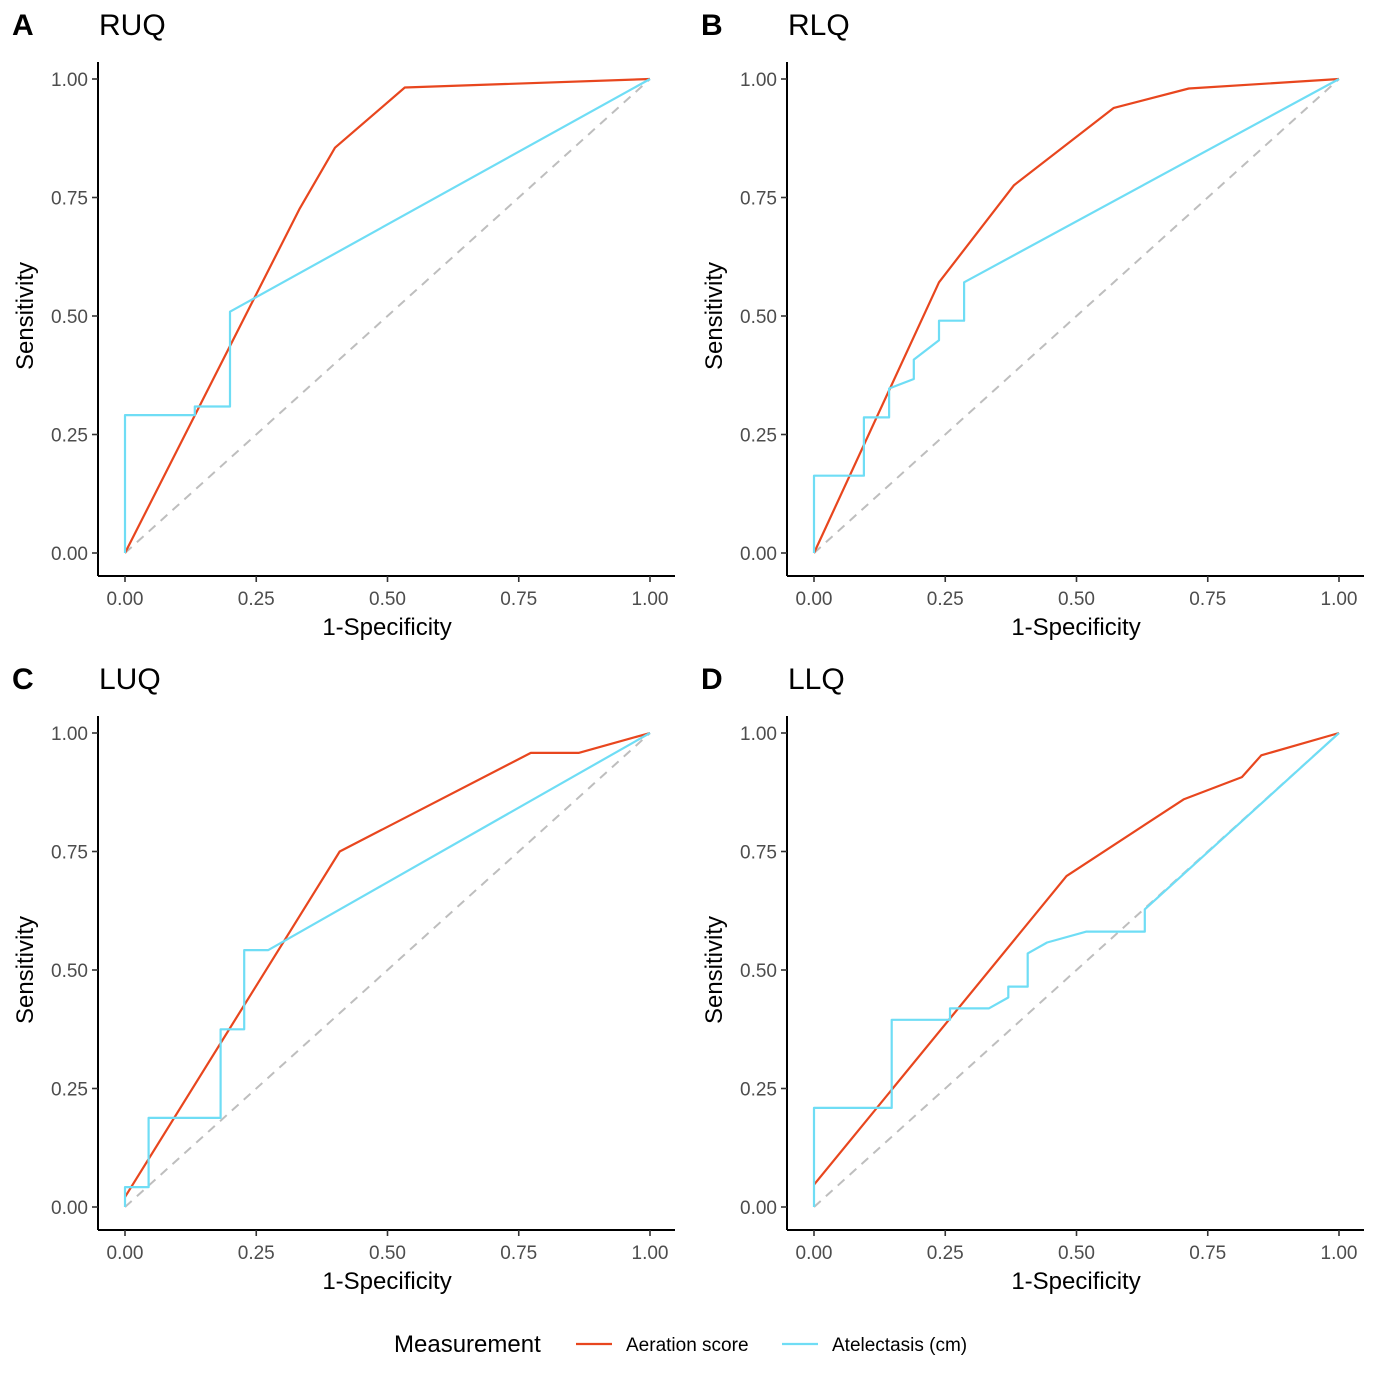 This screenshot has height=1381, width=1381. What do you see at coordinates (899, 1345) in the screenshot?
I see `legend-label-atelectasis: Atelectasis (cm)` at bounding box center [899, 1345].